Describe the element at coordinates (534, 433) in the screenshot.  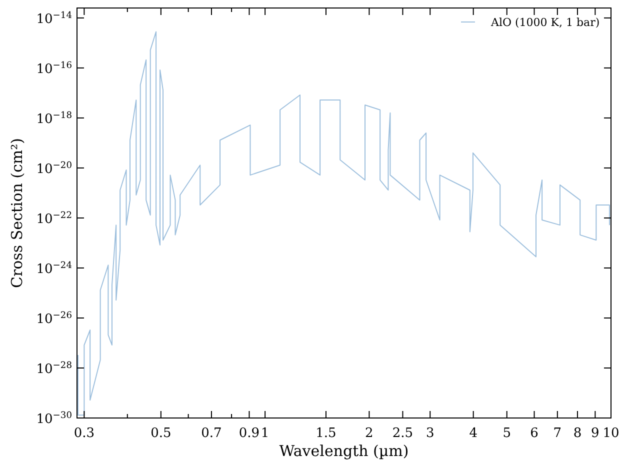
I see `x-tick-label: 6` at that location.